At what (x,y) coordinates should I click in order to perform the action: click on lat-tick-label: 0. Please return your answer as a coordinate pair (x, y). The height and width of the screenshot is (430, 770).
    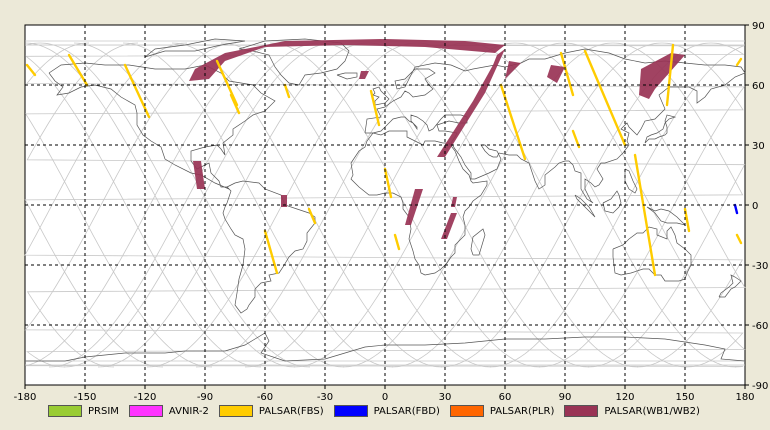
    Looking at the image, I should click on (755, 206).